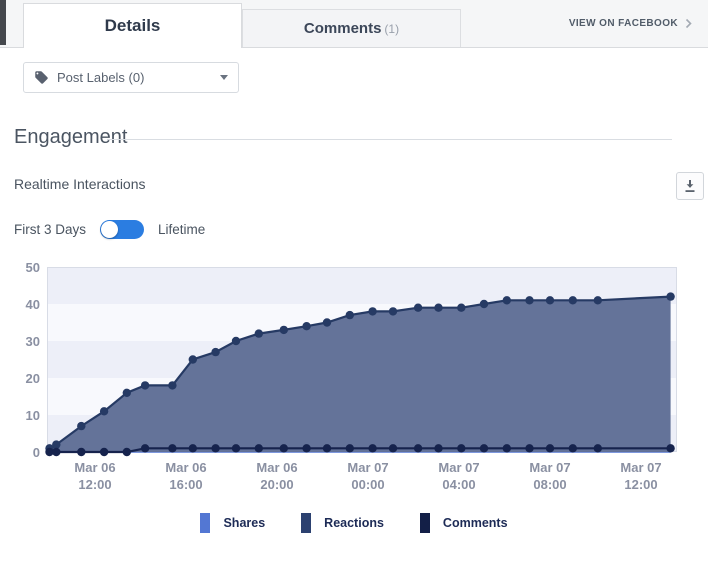 The height and width of the screenshot is (574, 708). Describe the element at coordinates (306, 523) in the screenshot. I see `legend-swatch-reactions` at that location.